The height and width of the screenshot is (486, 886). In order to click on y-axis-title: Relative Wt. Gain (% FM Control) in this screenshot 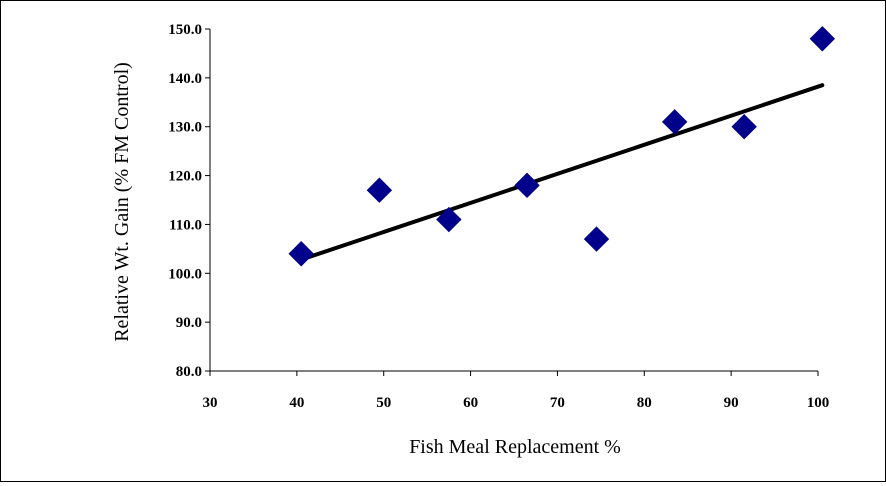, I will do `click(122, 202)`.